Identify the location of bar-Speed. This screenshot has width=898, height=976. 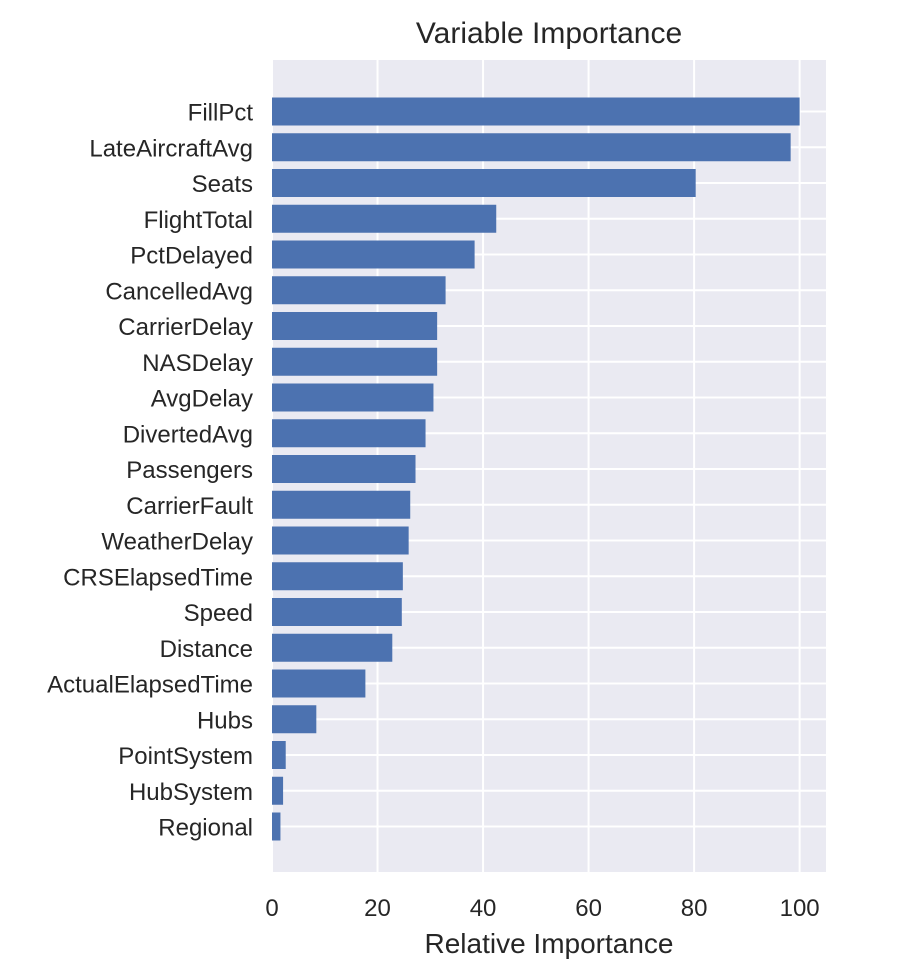
(337, 612).